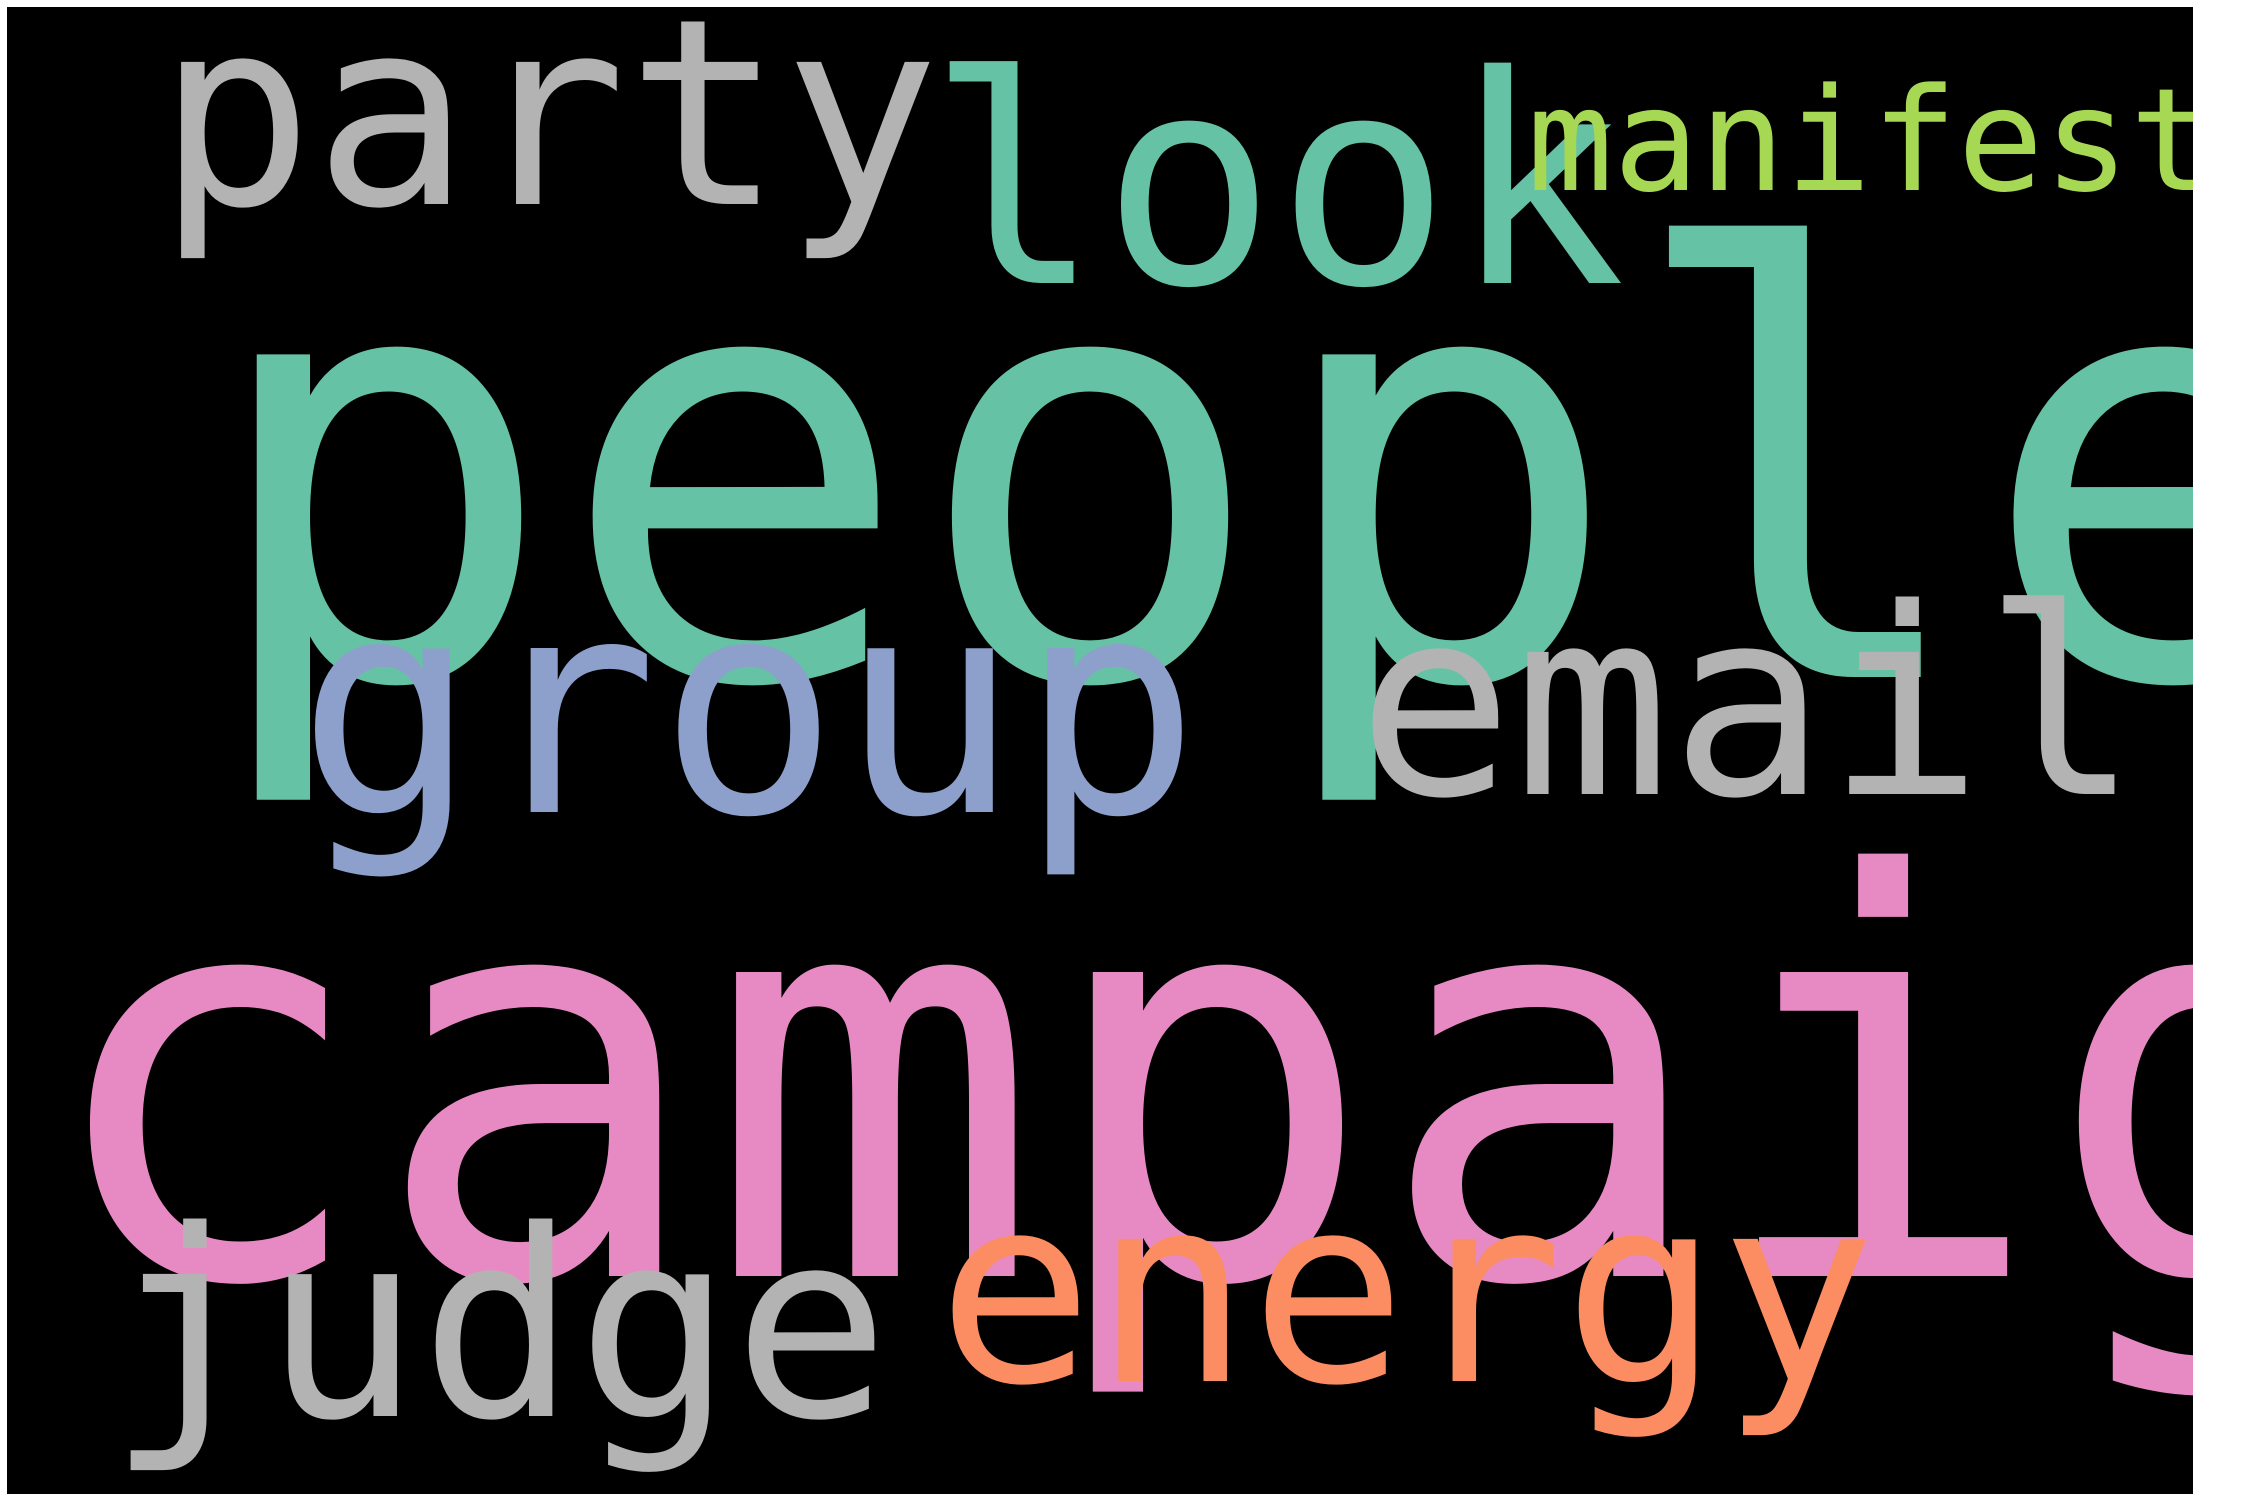 This screenshot has height=1502, width=2246. I want to click on word-energy: energy, so click(1407, 1292).